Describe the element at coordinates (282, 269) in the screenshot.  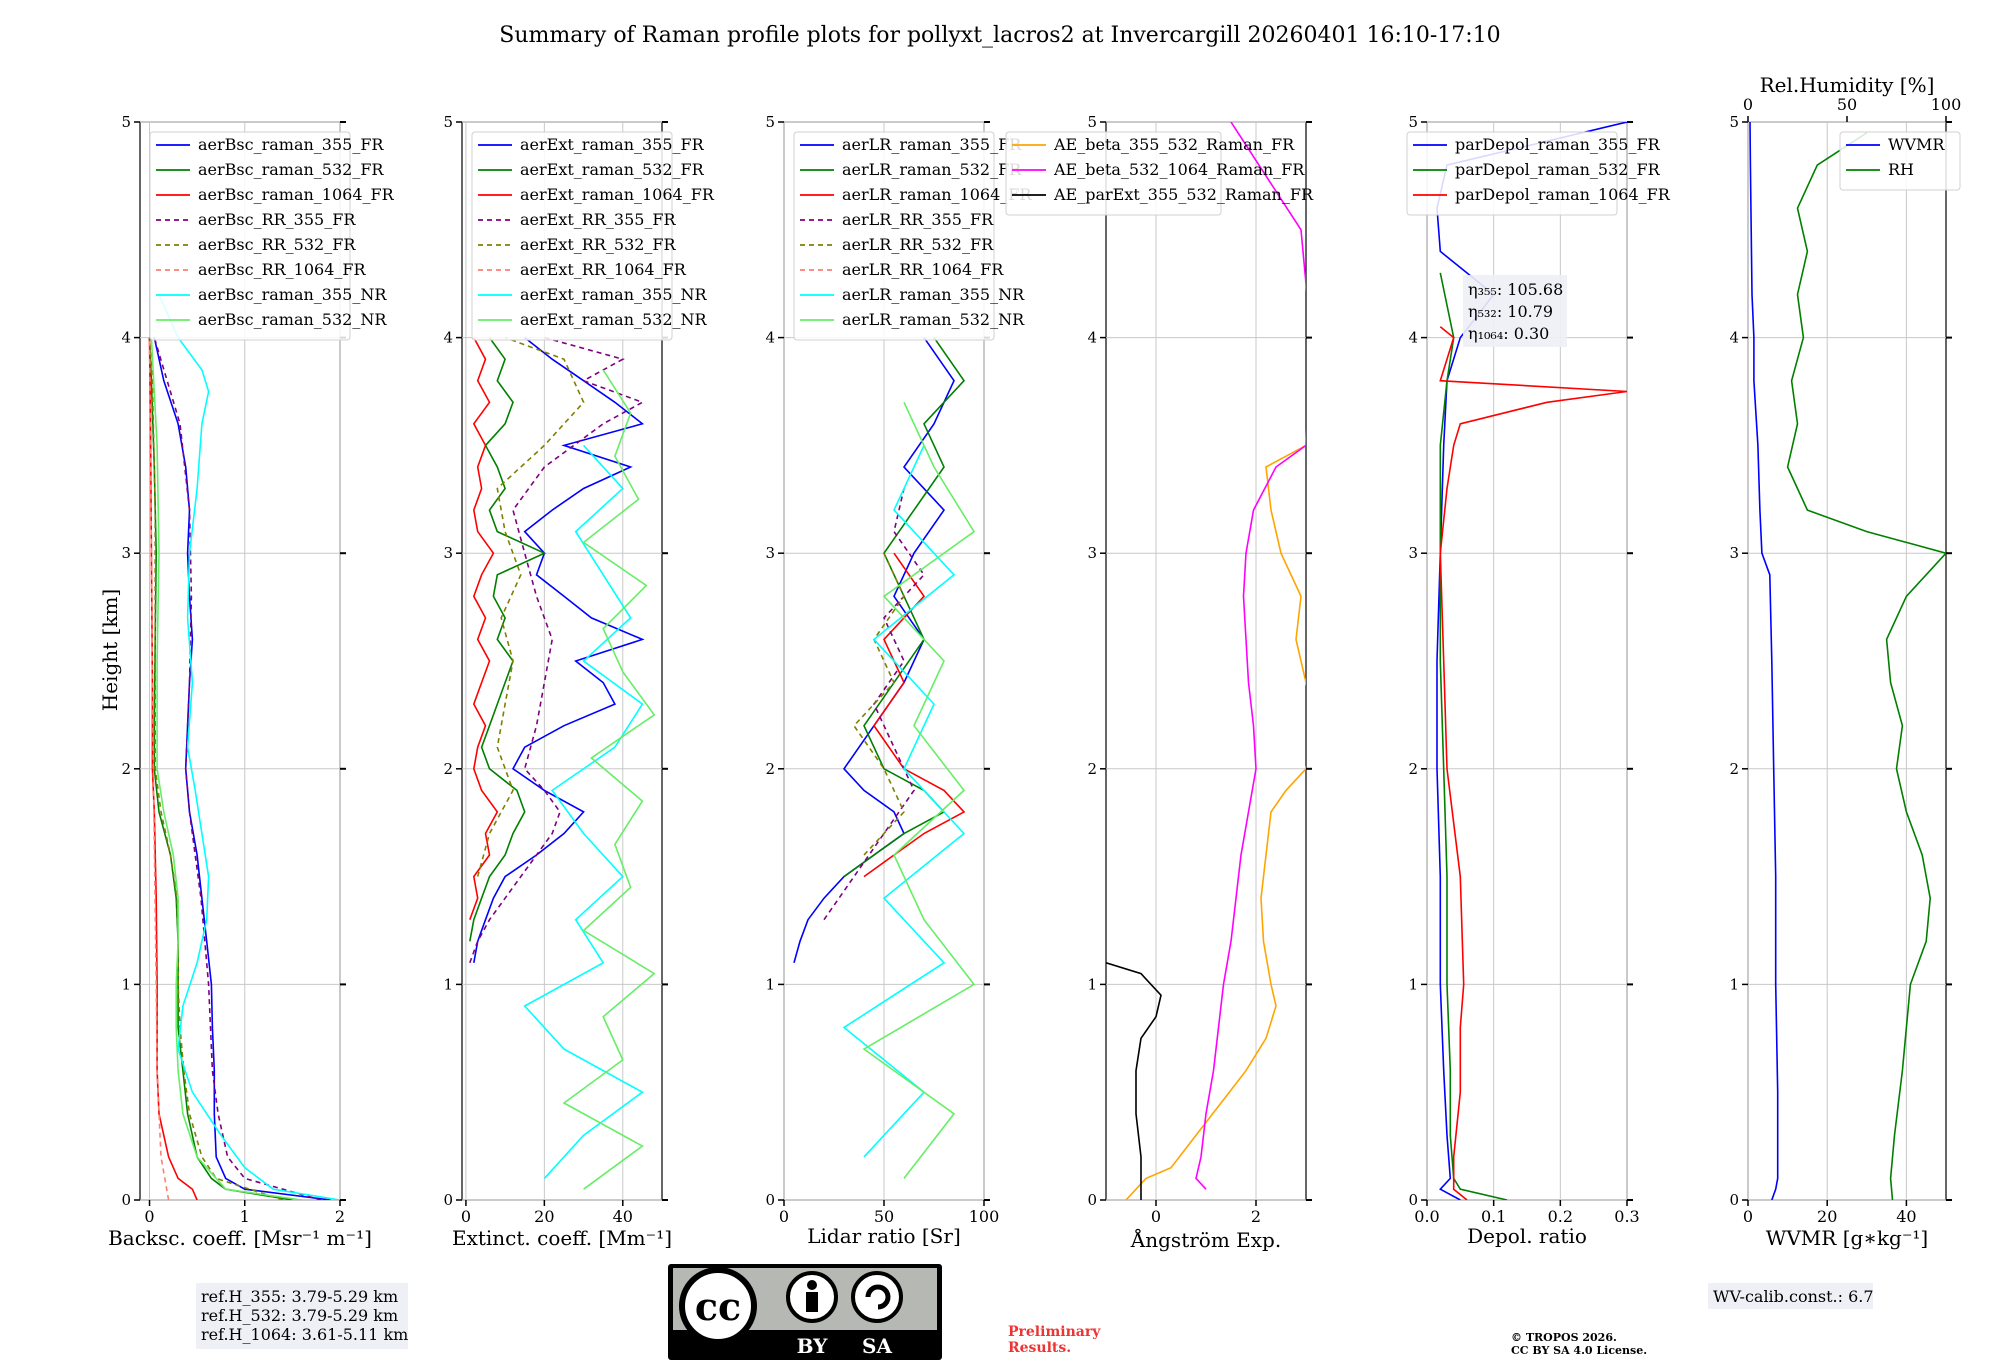
I see `legend-label: aerBsc_RR_1064_FR` at that location.